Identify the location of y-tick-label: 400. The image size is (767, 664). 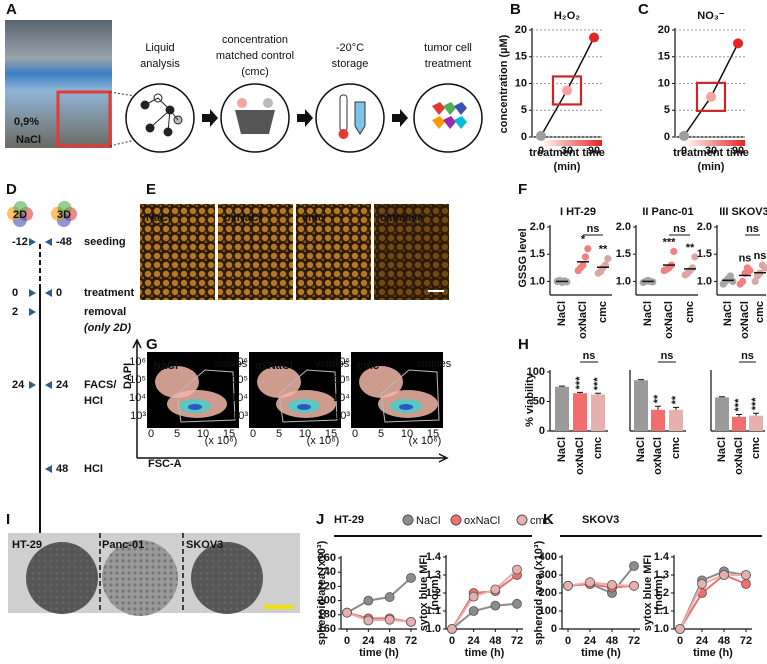
(548, 557).